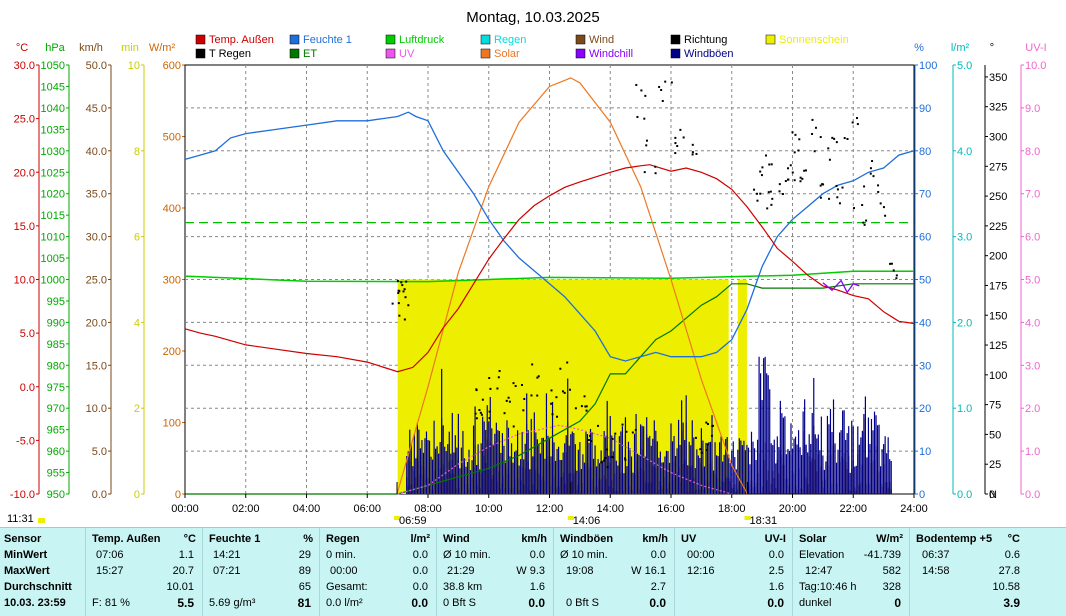 The width and height of the screenshot is (1066, 616). Describe the element at coordinates (189, 539) in the screenshot. I see `temp-unit: °C` at that location.